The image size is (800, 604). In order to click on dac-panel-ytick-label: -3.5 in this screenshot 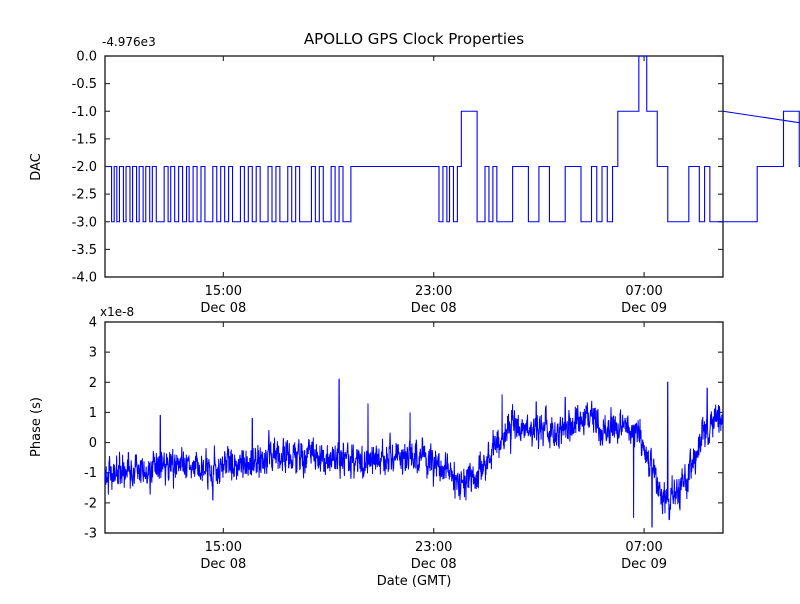, I will do `click(84, 250)`.